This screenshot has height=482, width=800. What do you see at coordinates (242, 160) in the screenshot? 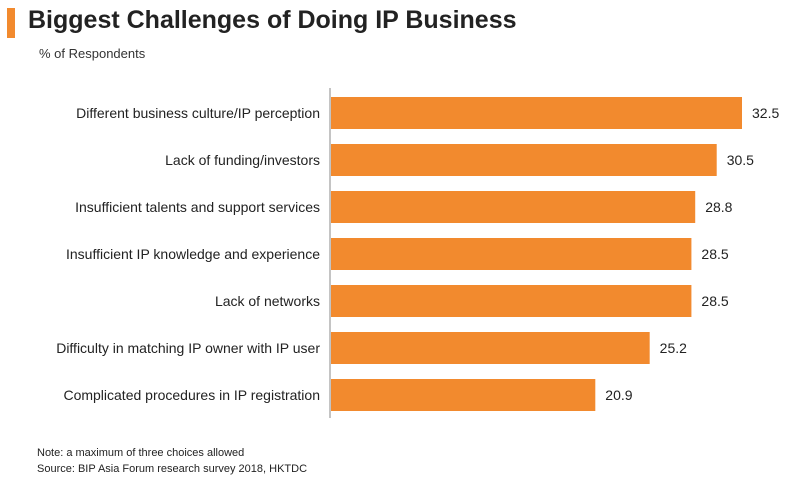
I see `category-label: Lack of funding/investors` at bounding box center [242, 160].